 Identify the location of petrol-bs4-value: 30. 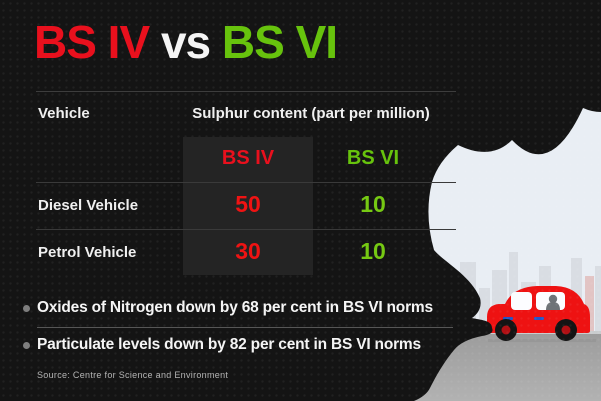
(248, 251).